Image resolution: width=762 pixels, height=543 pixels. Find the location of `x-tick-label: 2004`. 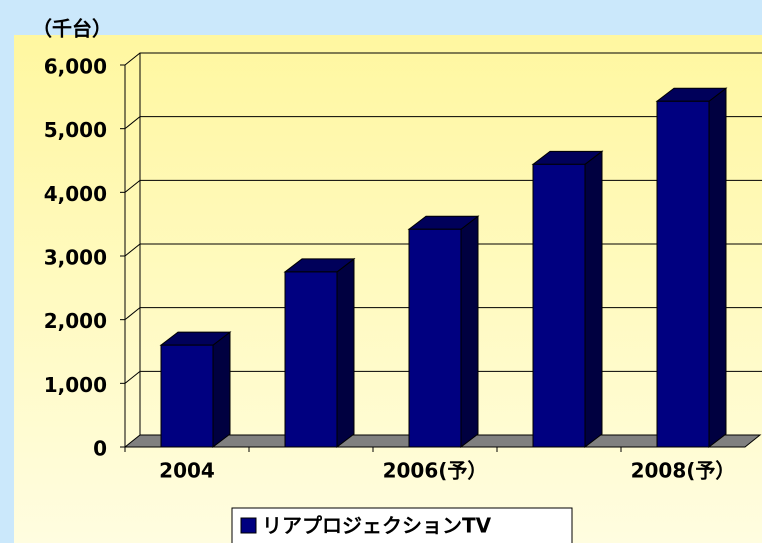

x-tick-label: 2004 is located at coordinates (187, 471).